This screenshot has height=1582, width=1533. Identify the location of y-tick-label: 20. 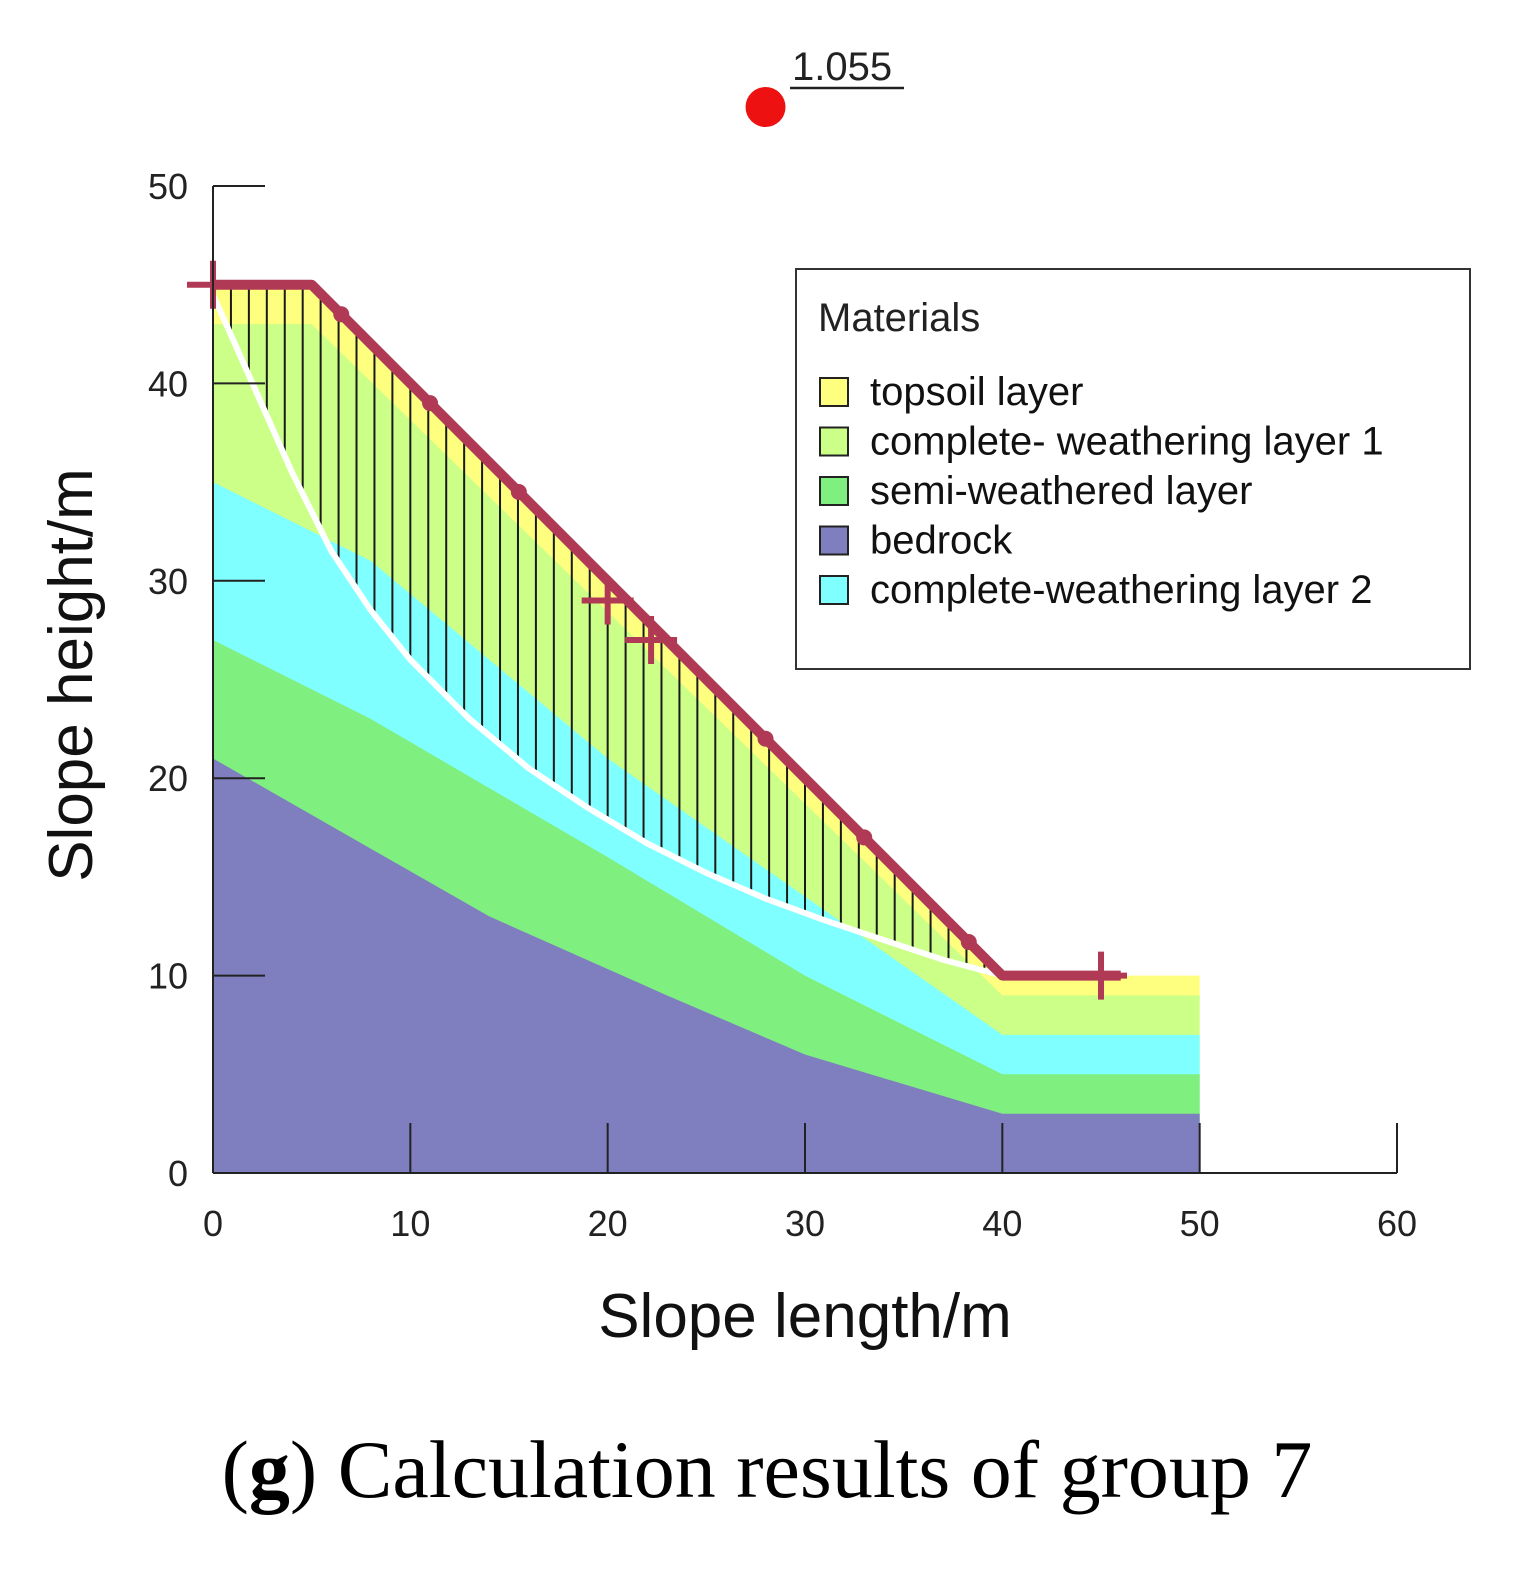
(168, 778).